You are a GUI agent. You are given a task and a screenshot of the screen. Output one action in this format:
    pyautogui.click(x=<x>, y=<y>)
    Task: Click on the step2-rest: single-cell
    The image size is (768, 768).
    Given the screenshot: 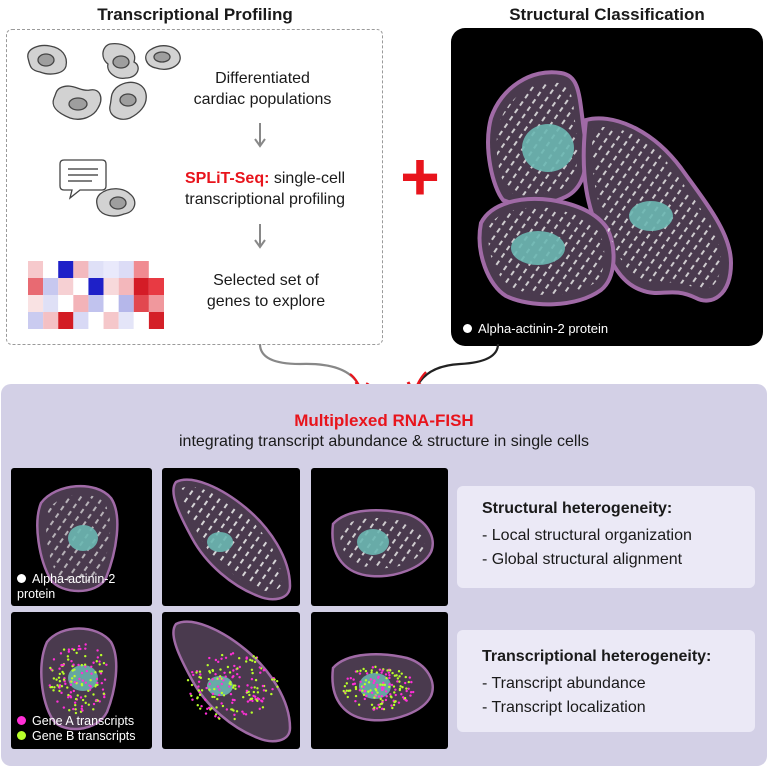 What is the action you would take?
    pyautogui.click(x=307, y=178)
    